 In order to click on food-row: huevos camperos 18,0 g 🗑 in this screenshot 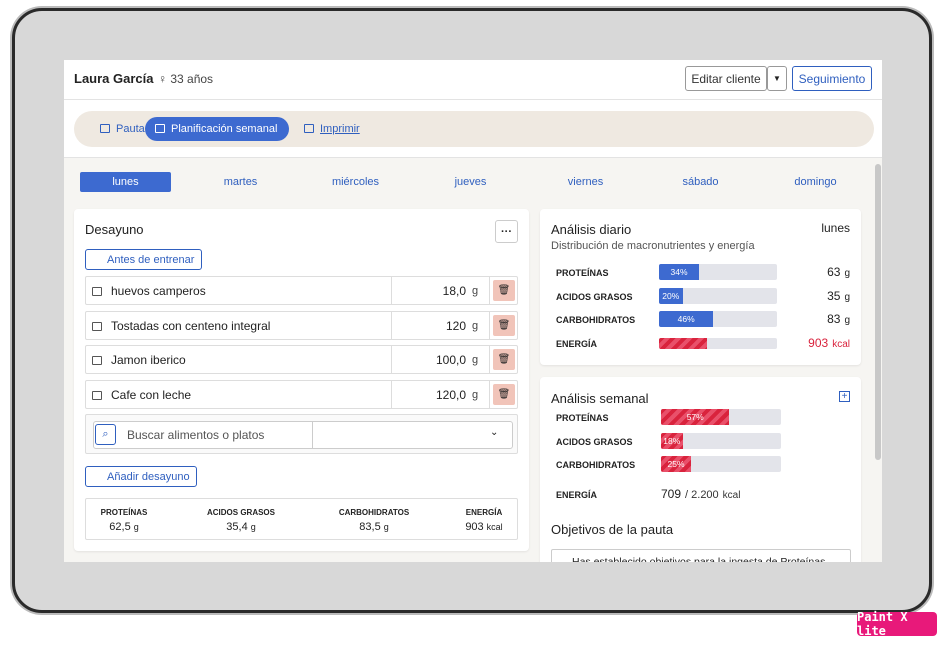, I will do `click(301, 290)`.